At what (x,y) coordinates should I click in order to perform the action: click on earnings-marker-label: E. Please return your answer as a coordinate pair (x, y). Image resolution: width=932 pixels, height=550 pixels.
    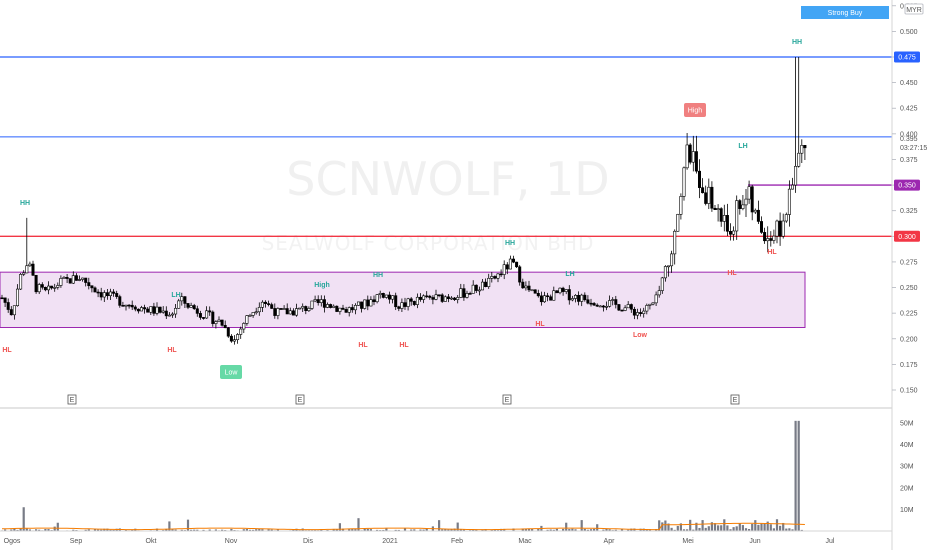
    Looking at the image, I should click on (72, 400).